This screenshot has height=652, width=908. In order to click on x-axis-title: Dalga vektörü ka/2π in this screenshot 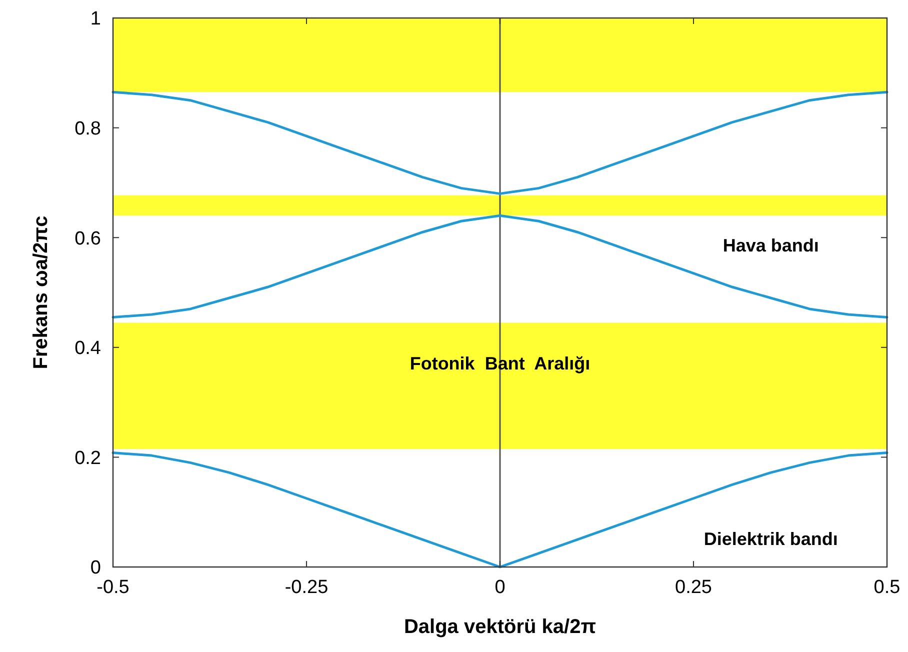, I will do `click(500, 627)`.